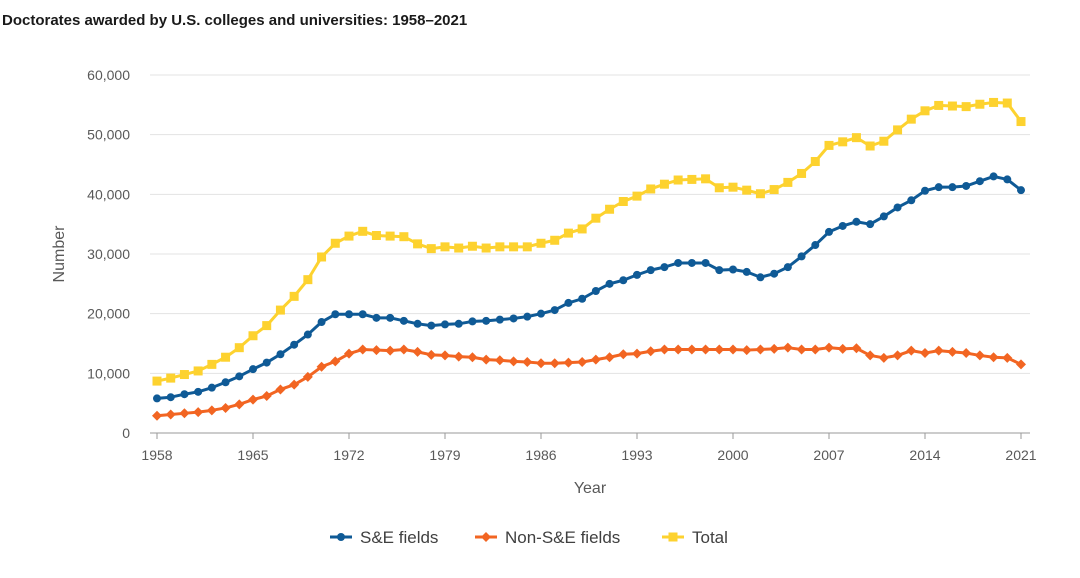 Image resolution: width=1080 pixels, height=578 pixels. I want to click on x-axis-title: Year, so click(590, 488).